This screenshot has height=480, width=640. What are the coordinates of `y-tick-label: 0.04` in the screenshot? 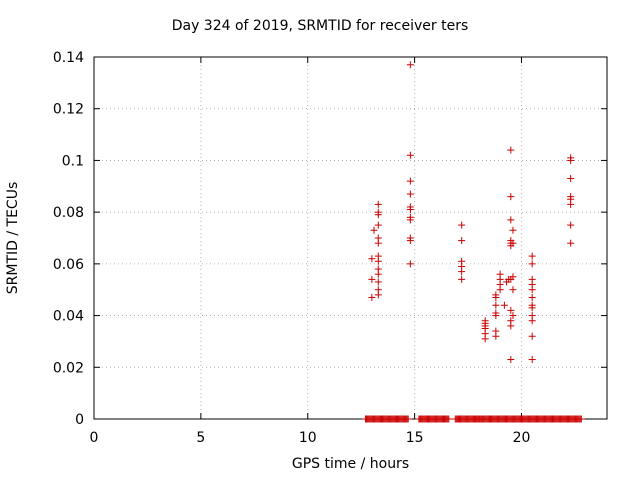 It's located at (68, 317).